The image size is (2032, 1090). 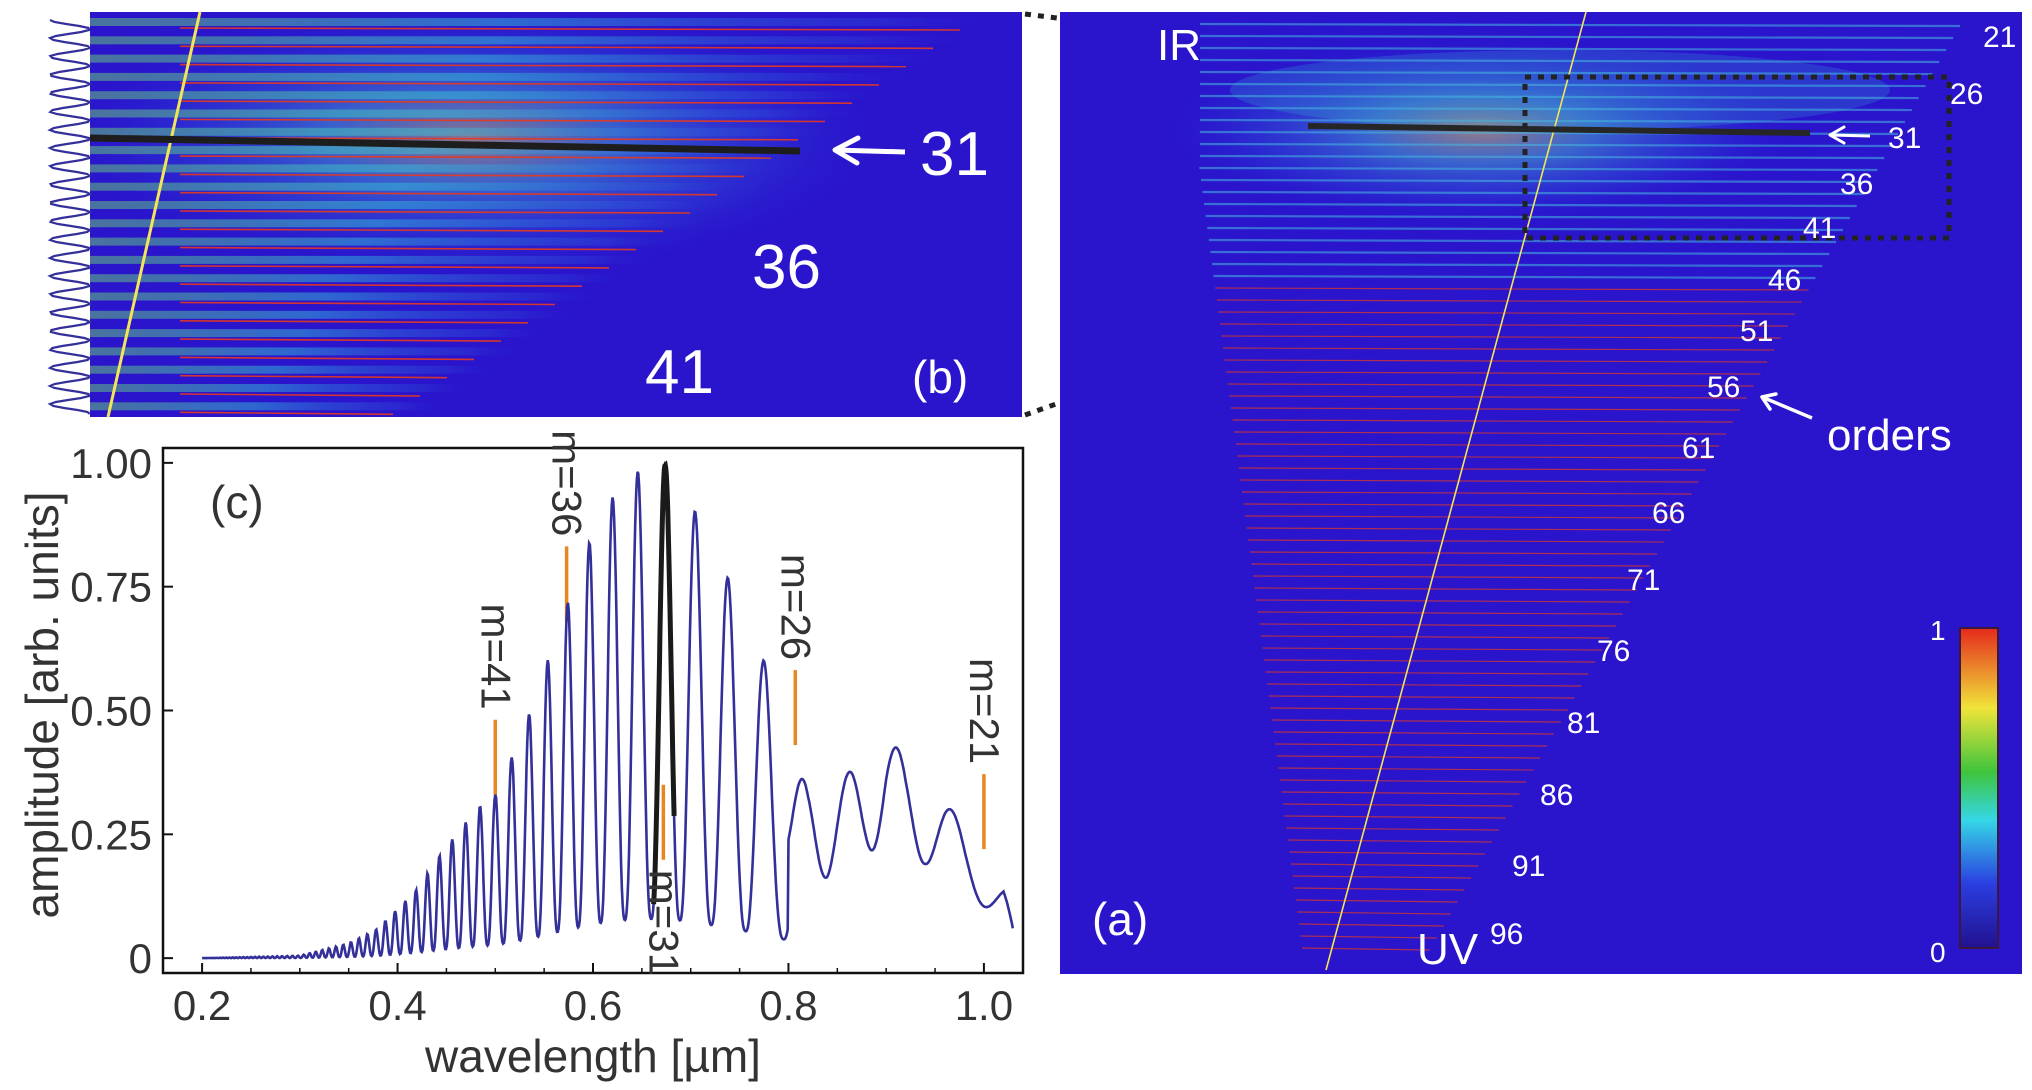 I want to click on panel-a-order-51: 51, so click(x=1756, y=331).